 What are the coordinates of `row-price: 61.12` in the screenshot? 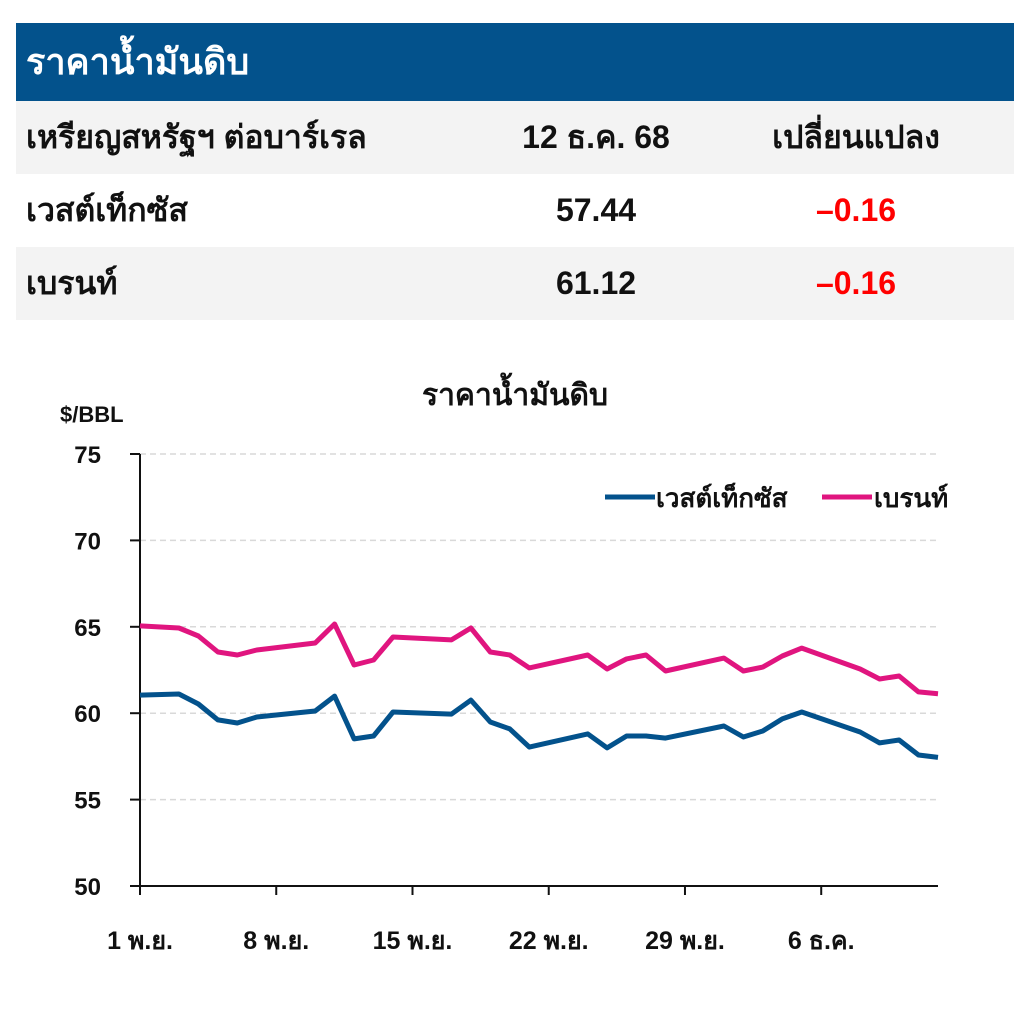 It's located at (596, 283).